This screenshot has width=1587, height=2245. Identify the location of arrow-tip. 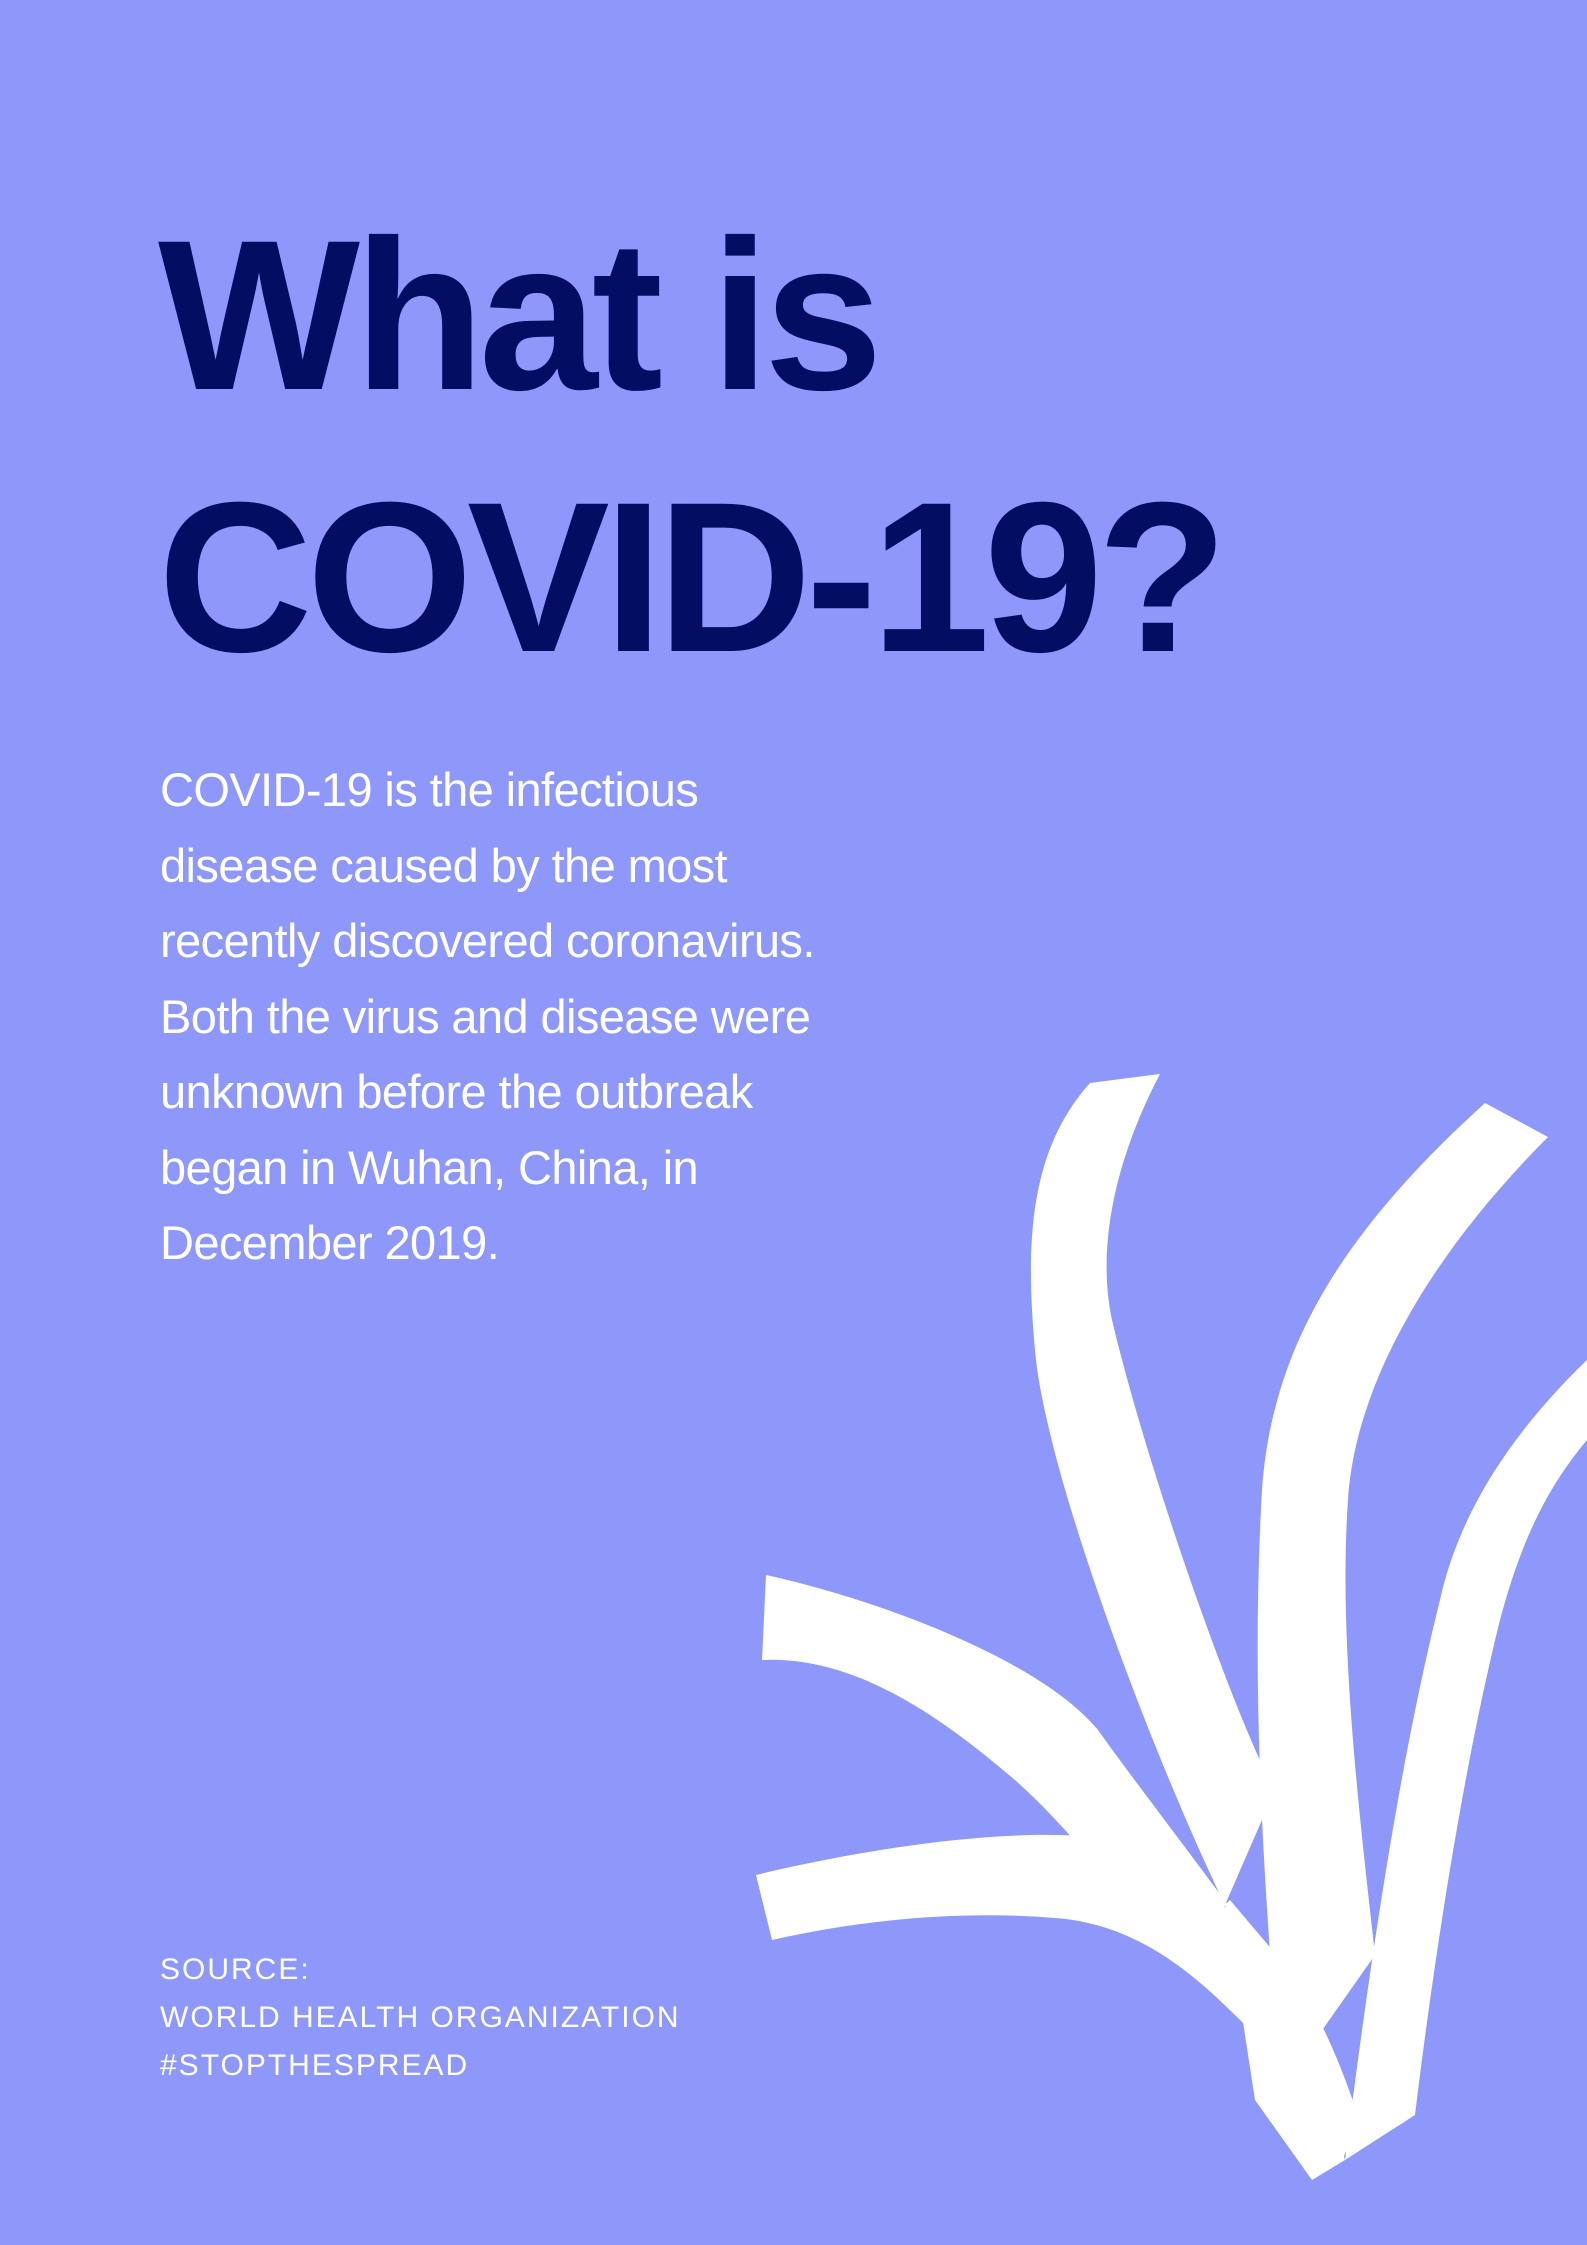
(1285, 2040).